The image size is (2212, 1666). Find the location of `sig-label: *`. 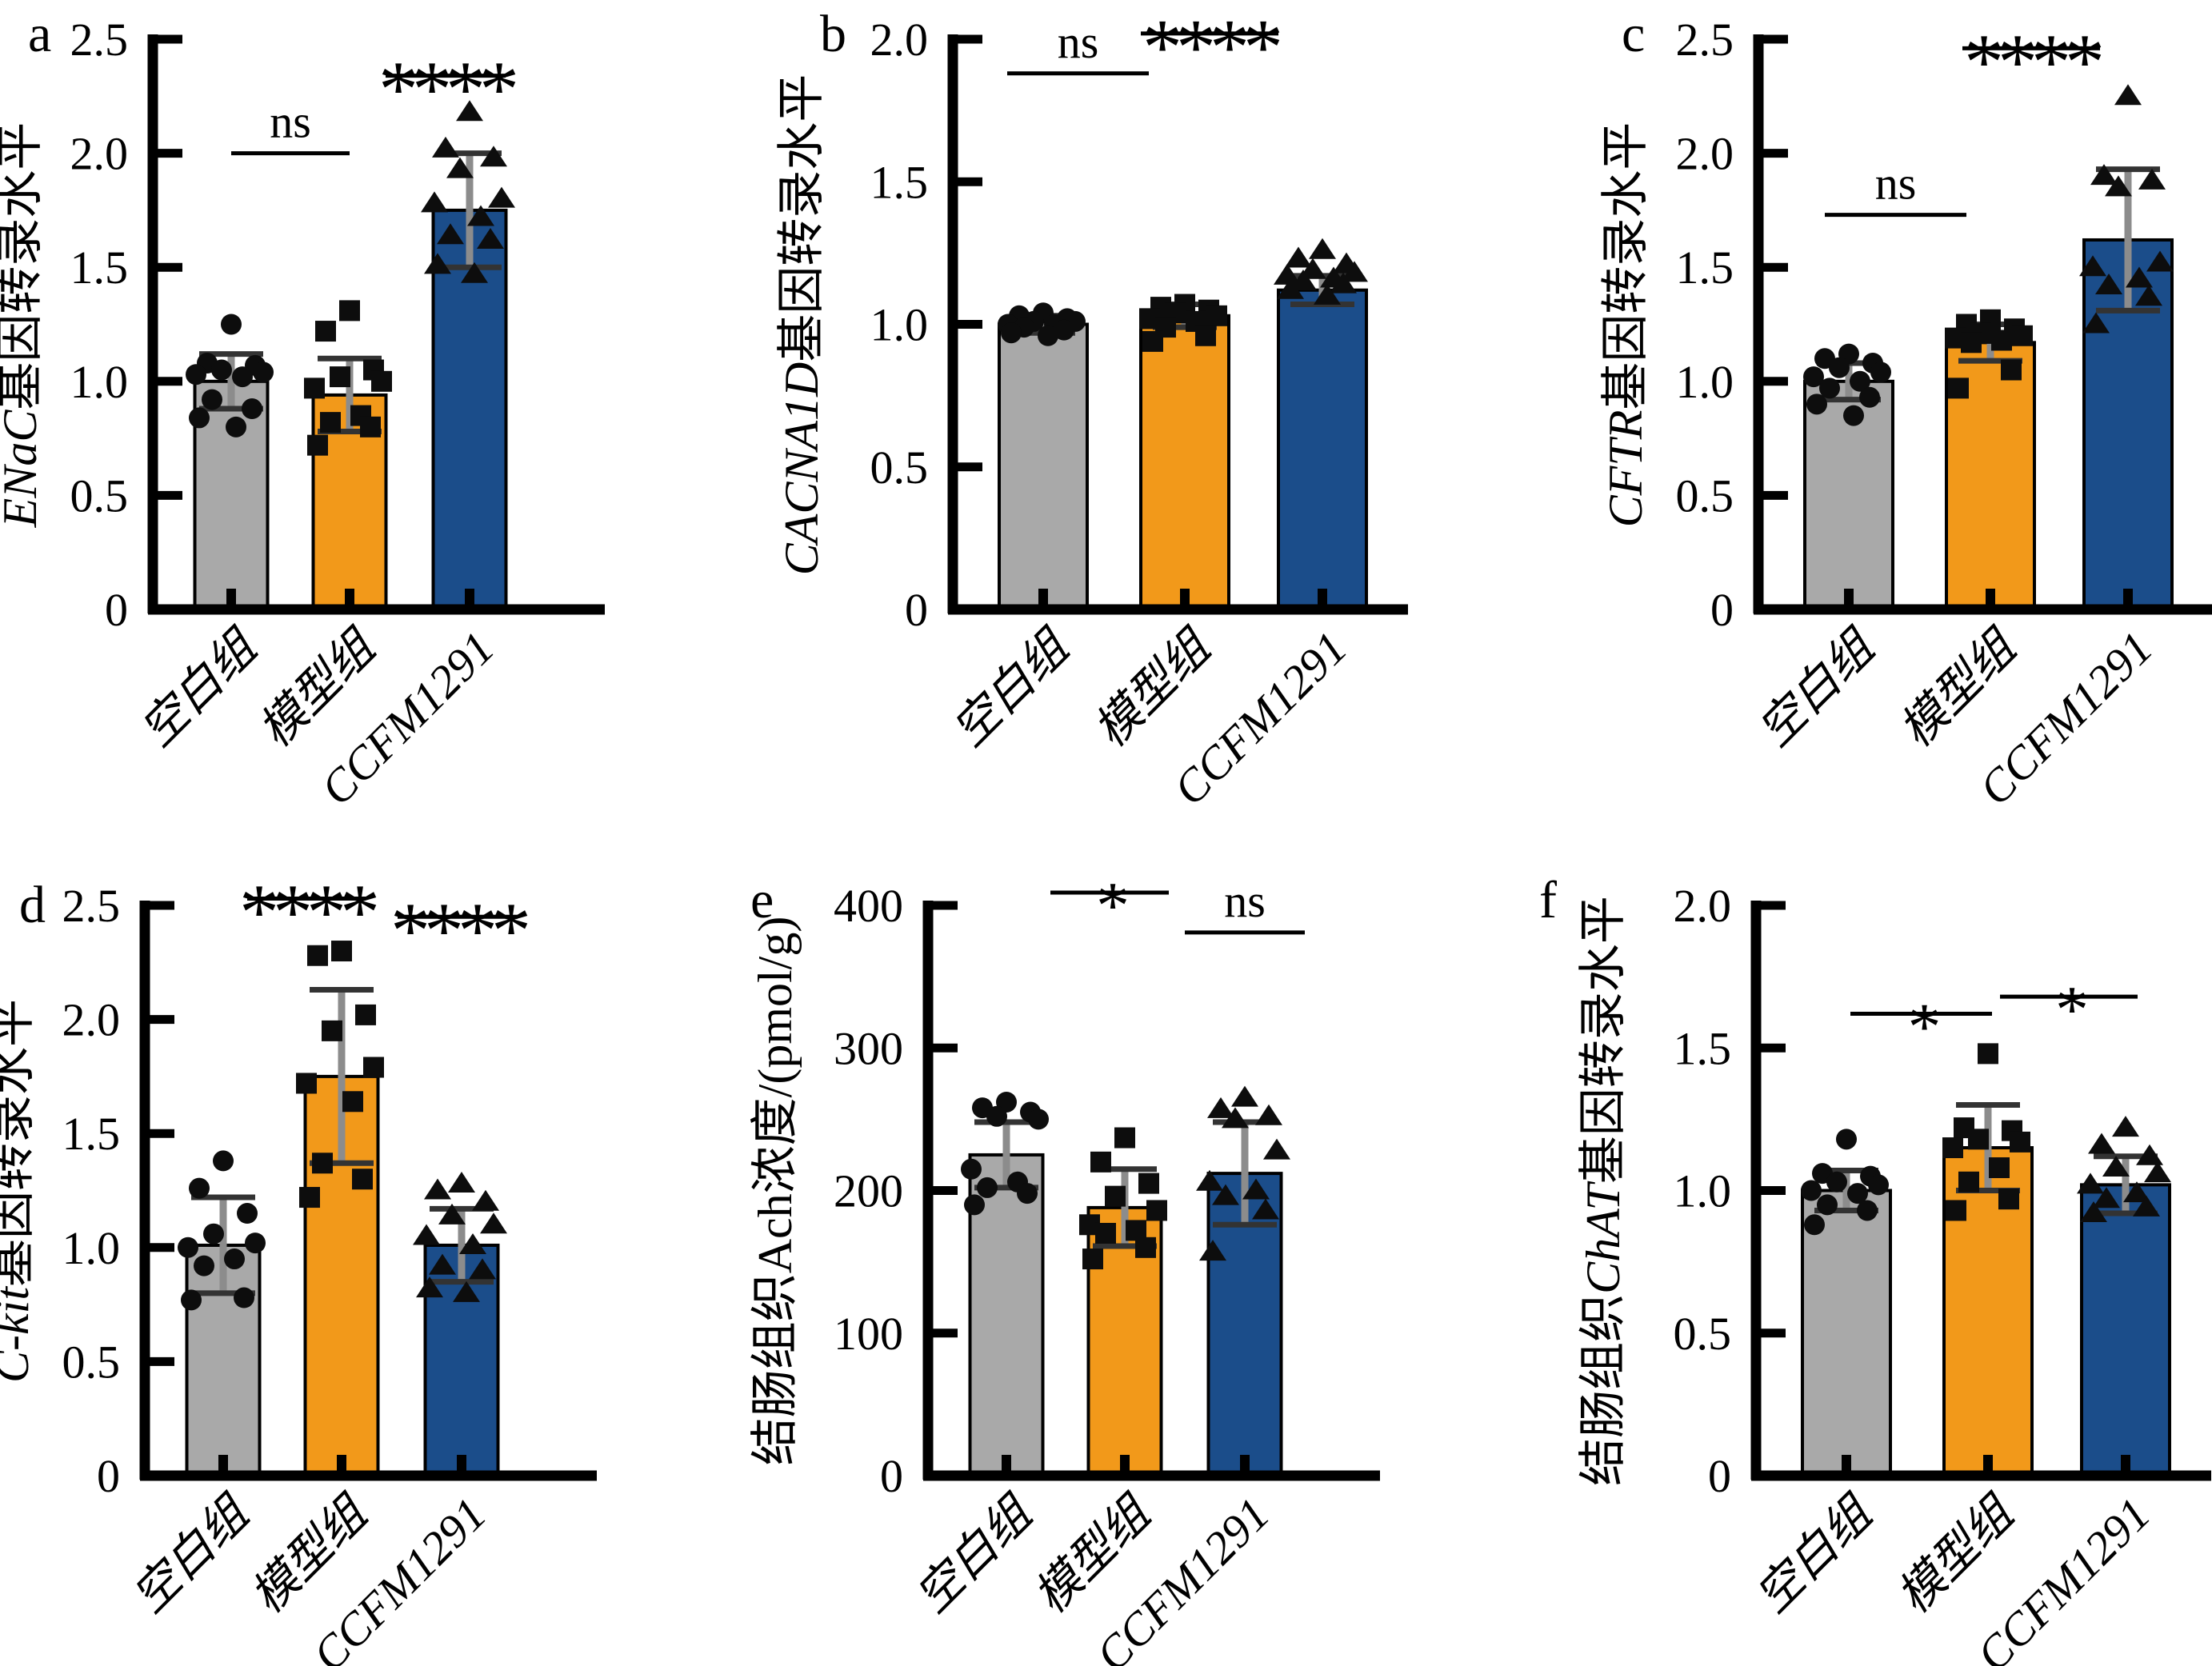

sig-label: * is located at coordinates (2070, 1010).